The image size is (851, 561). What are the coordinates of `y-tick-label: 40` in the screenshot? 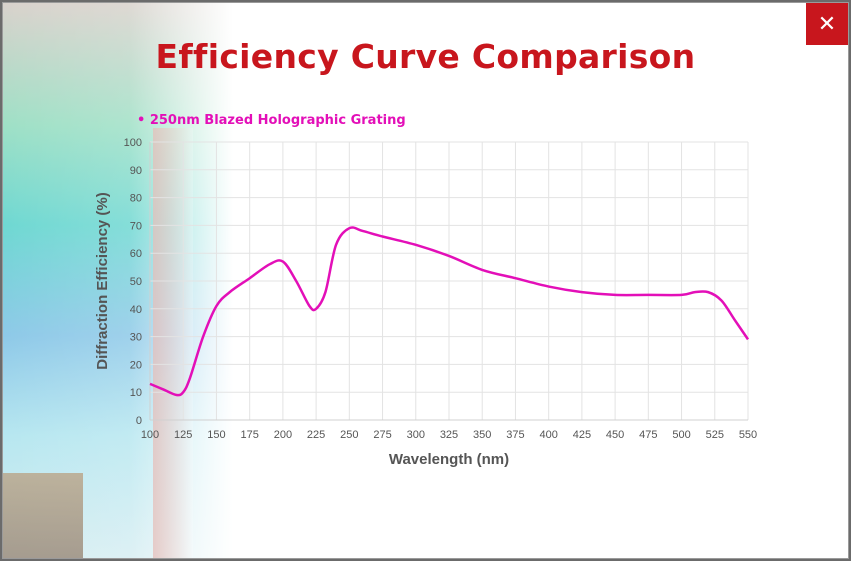 It's located at (136, 310).